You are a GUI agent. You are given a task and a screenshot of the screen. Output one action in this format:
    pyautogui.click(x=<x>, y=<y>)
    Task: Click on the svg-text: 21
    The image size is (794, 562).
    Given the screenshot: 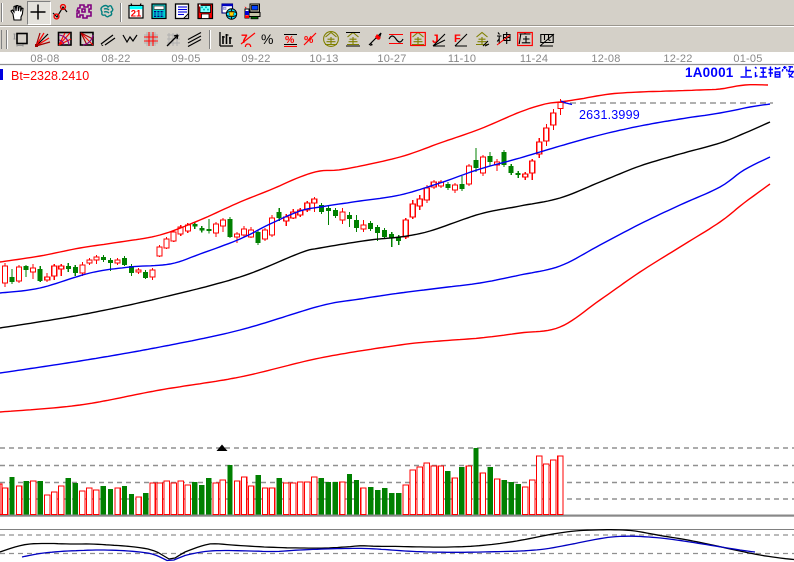 What is the action you would take?
    pyautogui.click(x=136, y=13)
    